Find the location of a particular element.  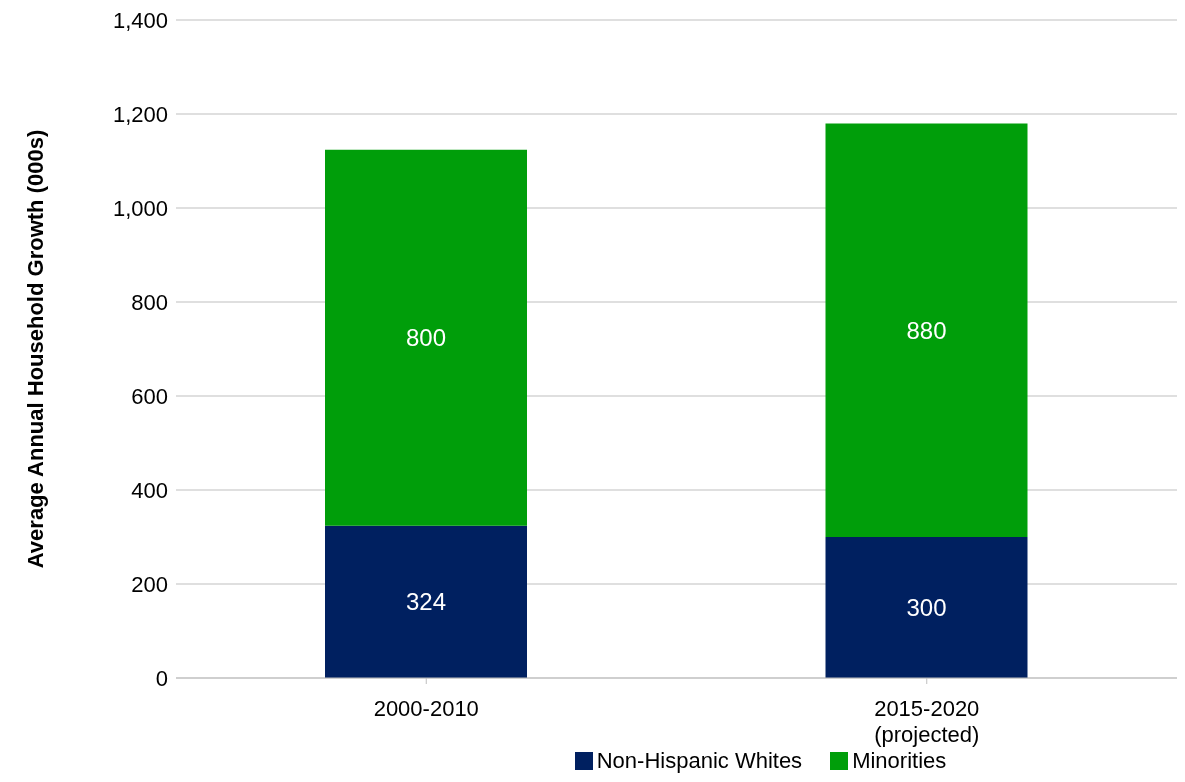

y-tick-label: 1,200 is located at coordinates (140, 114).